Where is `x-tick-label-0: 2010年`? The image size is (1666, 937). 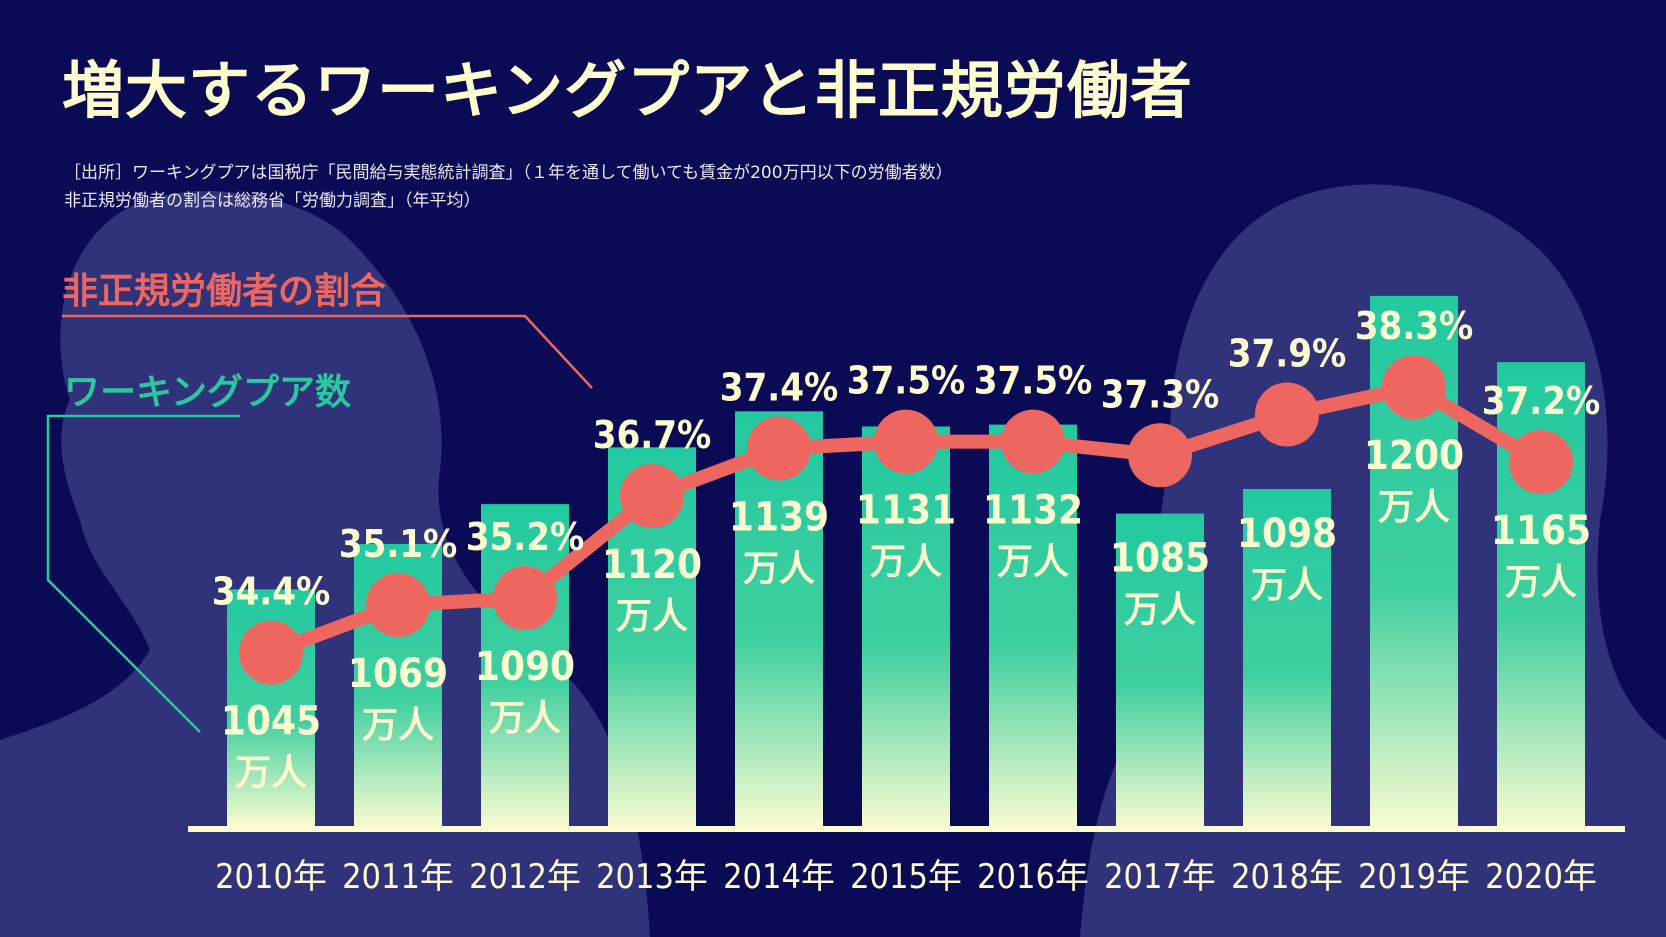
x-tick-label-0: 2010年 is located at coordinates (271, 877).